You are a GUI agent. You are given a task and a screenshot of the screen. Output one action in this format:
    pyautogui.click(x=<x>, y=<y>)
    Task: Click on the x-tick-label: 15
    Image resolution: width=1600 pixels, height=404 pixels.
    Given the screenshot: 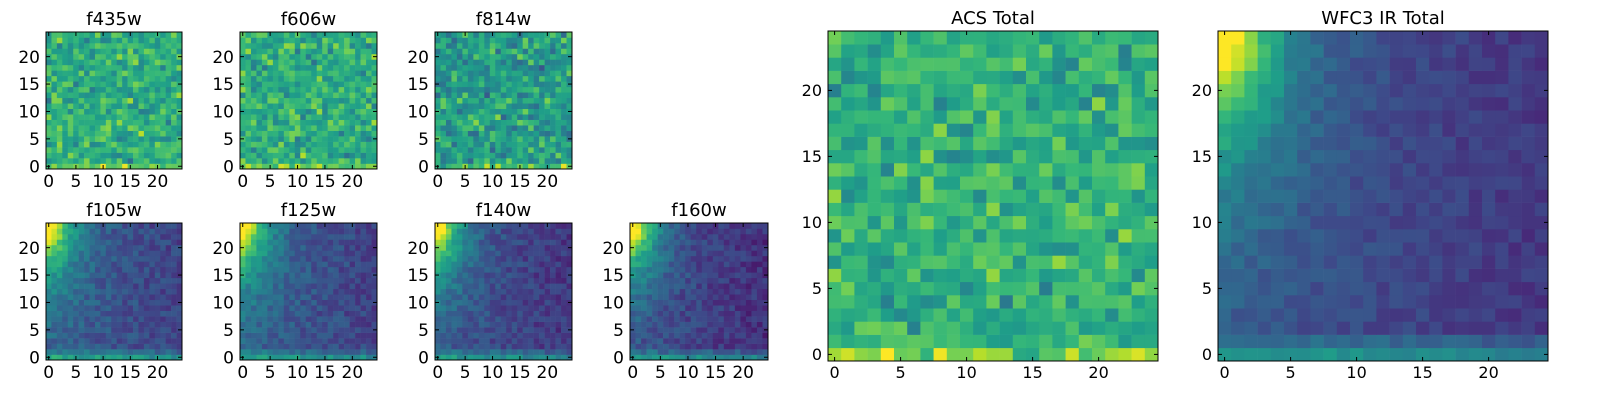 What is the action you would take?
    pyautogui.click(x=130, y=373)
    